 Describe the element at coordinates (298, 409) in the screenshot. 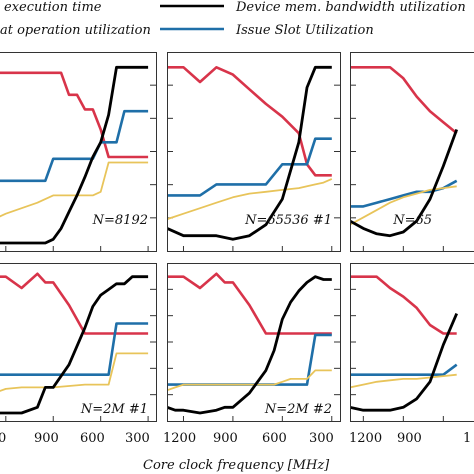

I see `panel-label: N=2M #2` at that location.